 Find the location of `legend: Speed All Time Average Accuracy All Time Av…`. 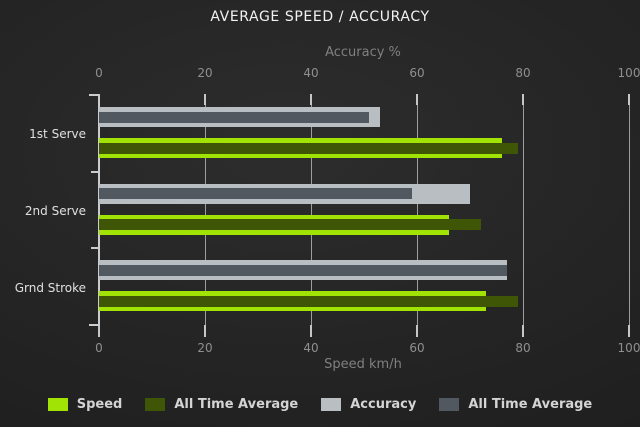

legend: Speed All Time Average Accuracy All Time Av… is located at coordinates (320, 404).